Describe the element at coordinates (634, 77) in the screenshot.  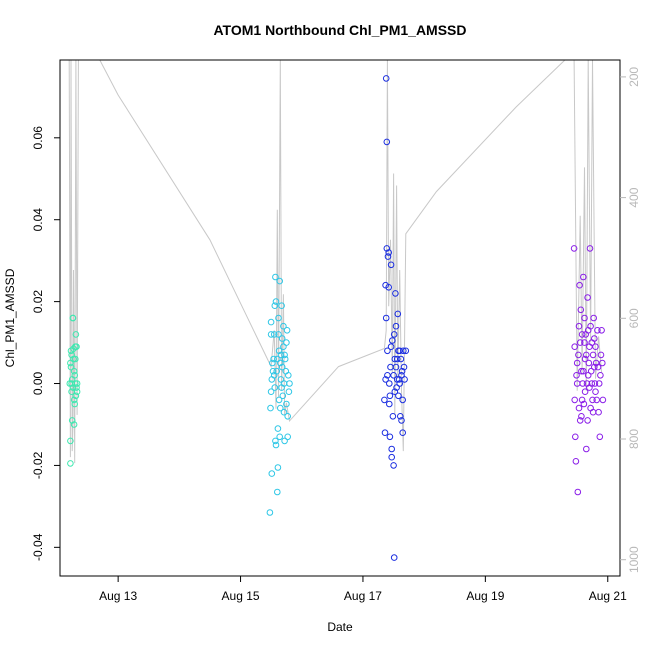
I see `y2-tick-label: 200` at that location.